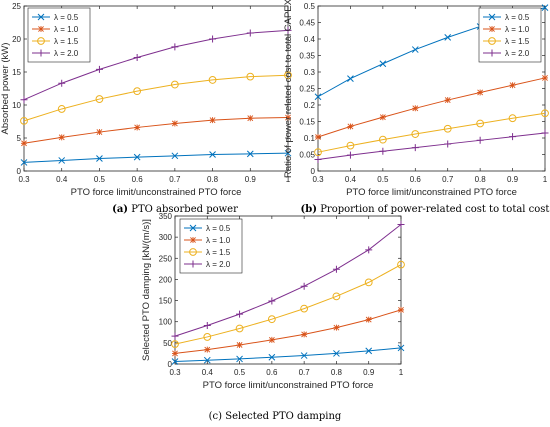 The width and height of the screenshot is (550, 427). Describe the element at coordinates (166, 322) in the screenshot. I see `y-tick-label: 100` at that location.